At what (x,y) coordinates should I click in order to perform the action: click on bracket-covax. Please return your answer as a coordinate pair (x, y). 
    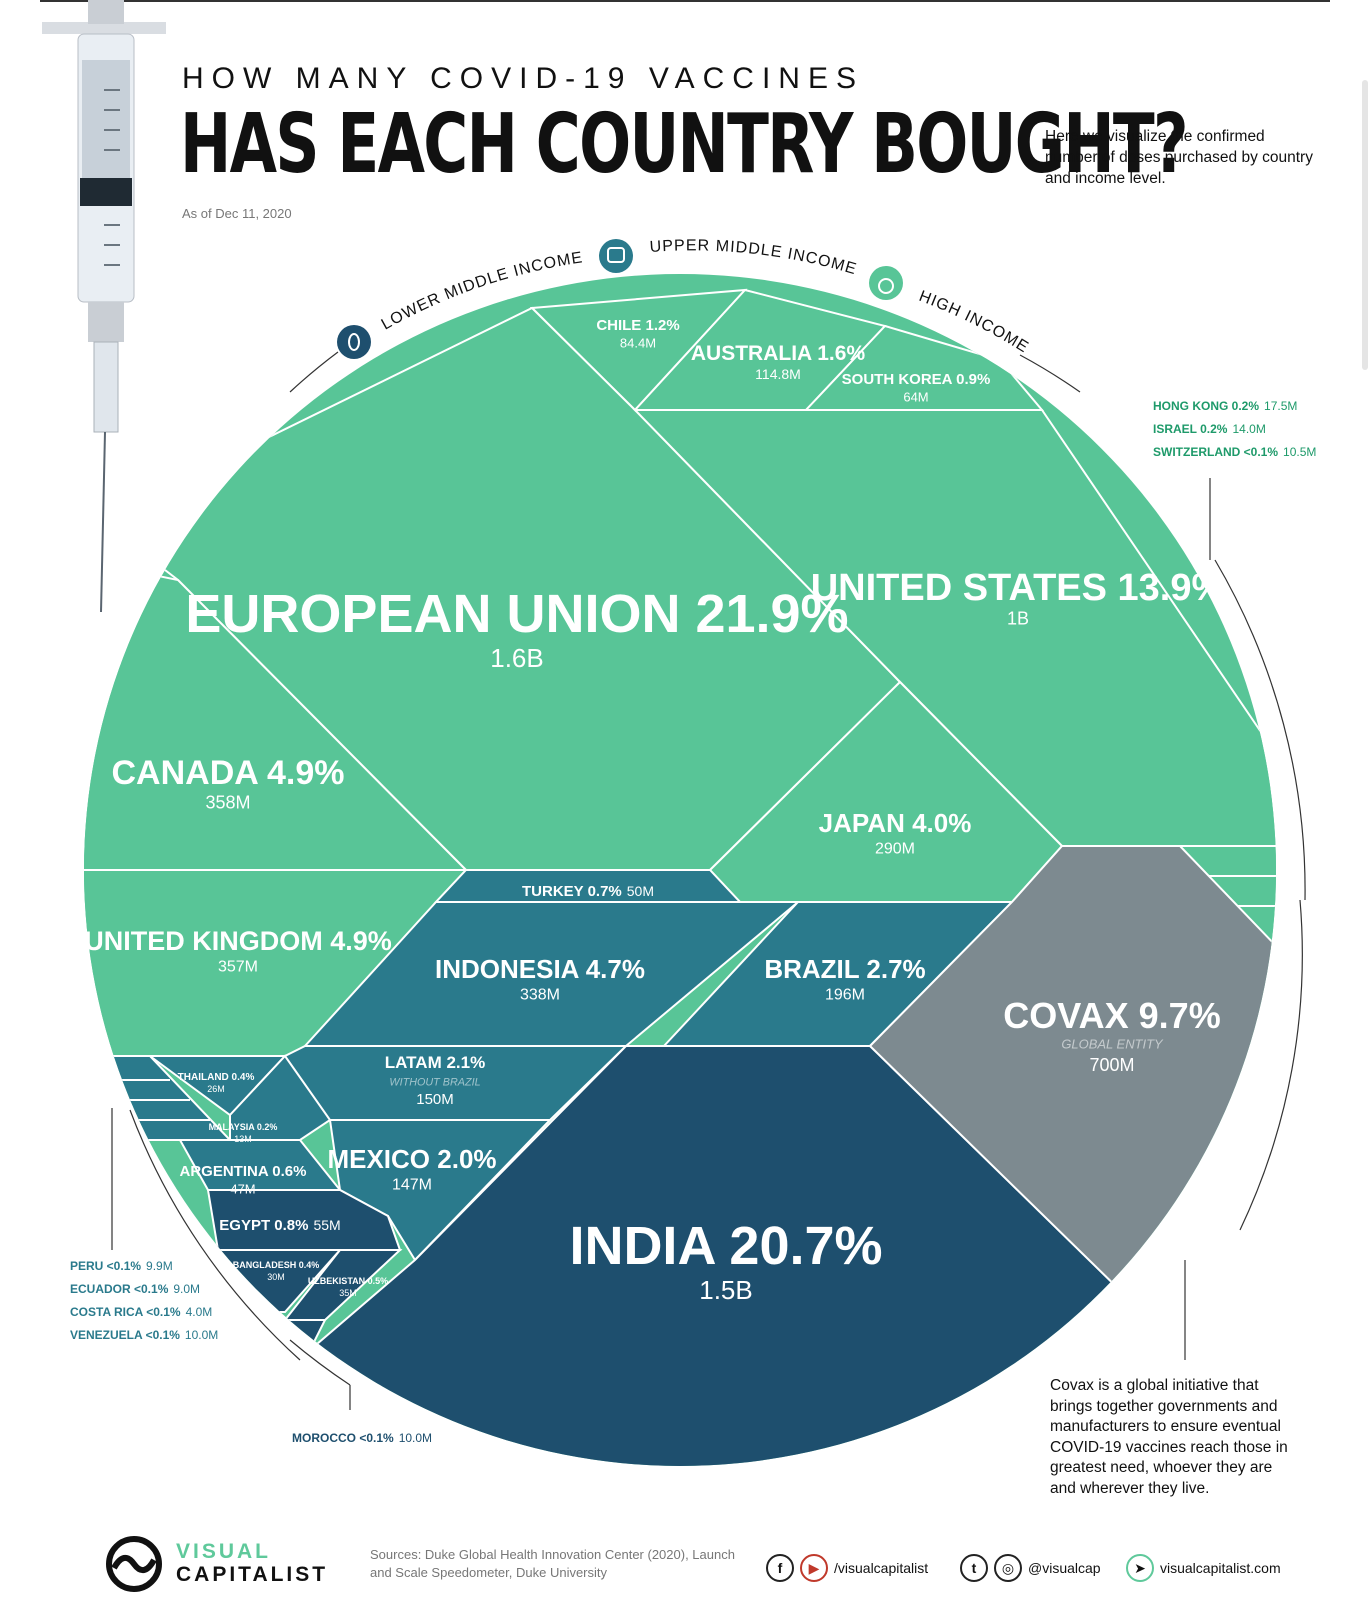
    Looking at the image, I should click on (1271, 1065).